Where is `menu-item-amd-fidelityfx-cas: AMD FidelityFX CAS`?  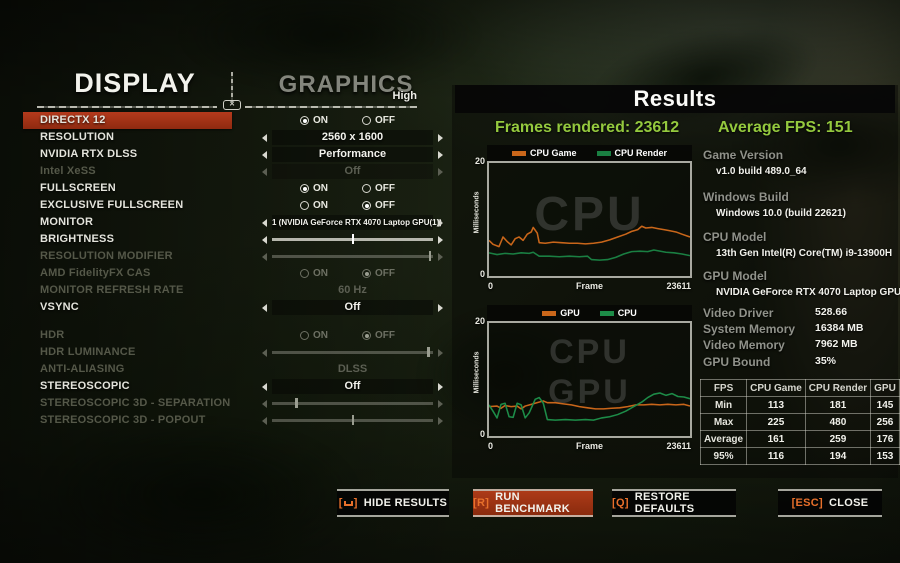
menu-item-amd-fidelityfx-cas: AMD FidelityFX CAS is located at coordinates (95, 273).